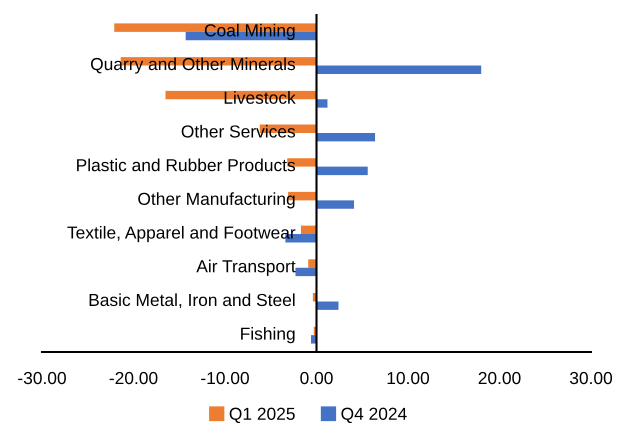 This screenshot has height=439, width=617. What do you see at coordinates (246, 268) in the screenshot?
I see `y-tick-label: Air Transport` at bounding box center [246, 268].